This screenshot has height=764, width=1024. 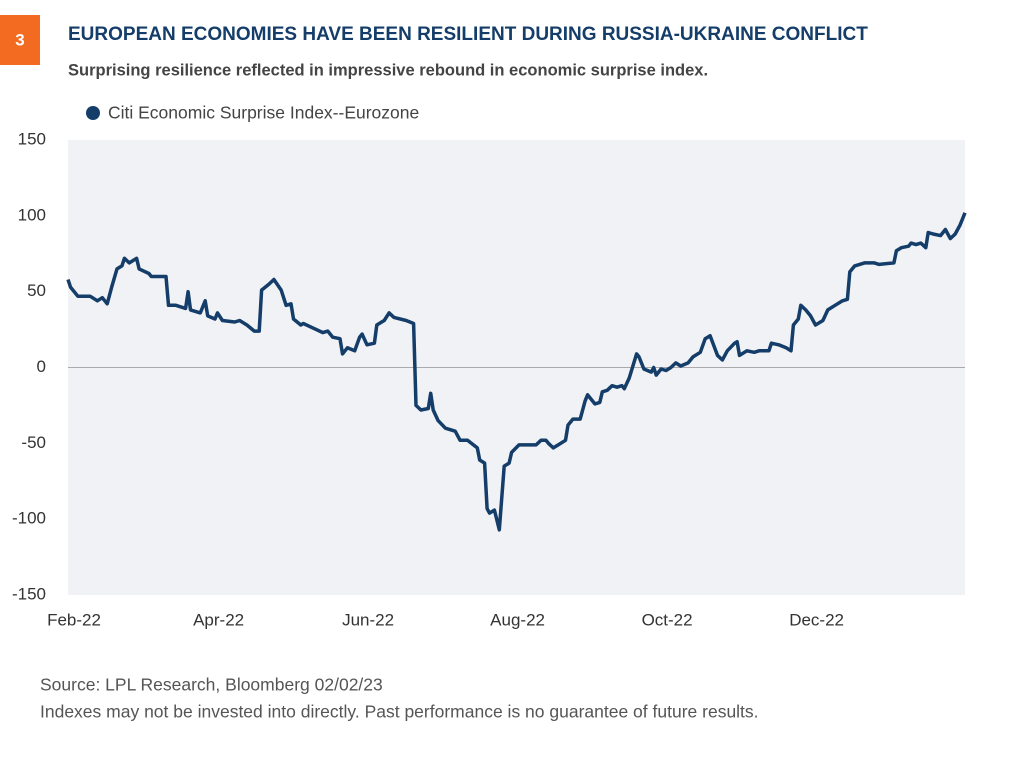 I want to click on y-tick-label: -100, so click(x=29, y=518).